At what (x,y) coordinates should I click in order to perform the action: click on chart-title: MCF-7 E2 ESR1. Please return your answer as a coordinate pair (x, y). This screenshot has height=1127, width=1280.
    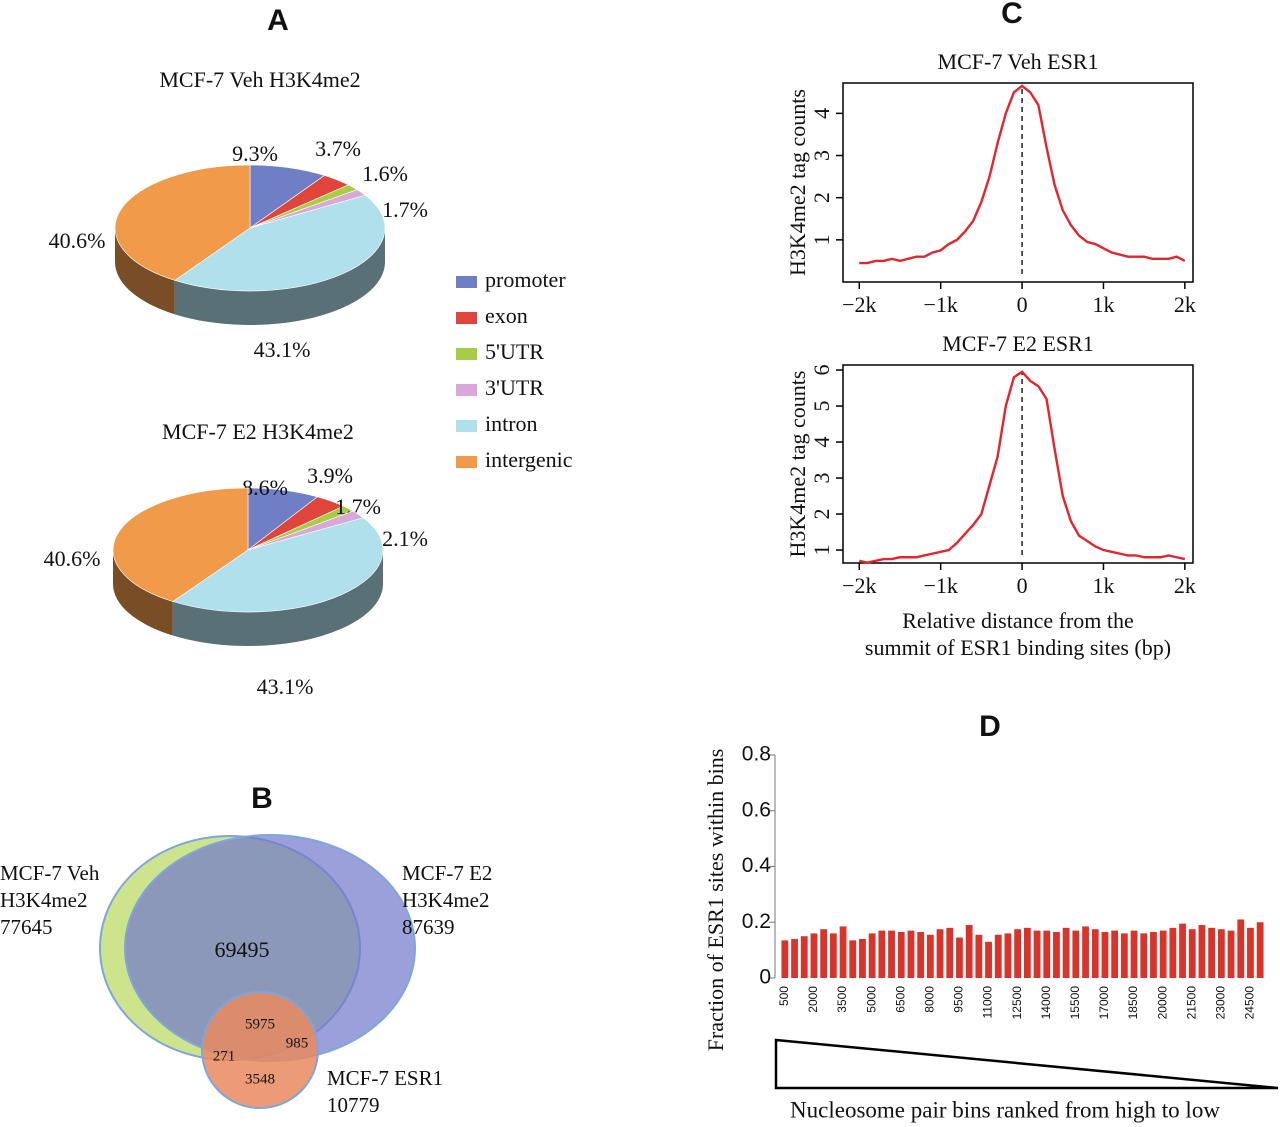
    Looking at the image, I should click on (1018, 343).